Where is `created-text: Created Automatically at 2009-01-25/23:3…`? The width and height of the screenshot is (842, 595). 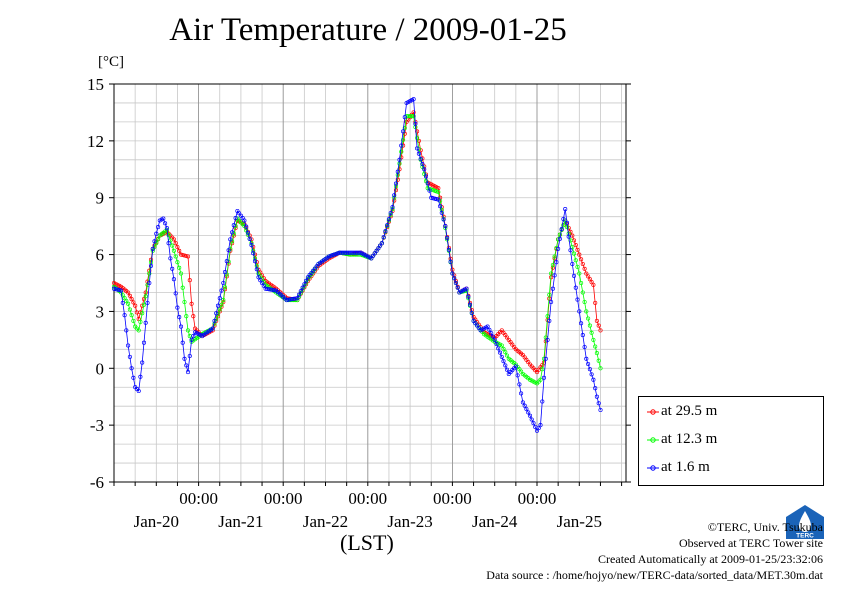
created-text: Created Automatically at 2009-01-25/23:3… is located at coordinates (710, 559).